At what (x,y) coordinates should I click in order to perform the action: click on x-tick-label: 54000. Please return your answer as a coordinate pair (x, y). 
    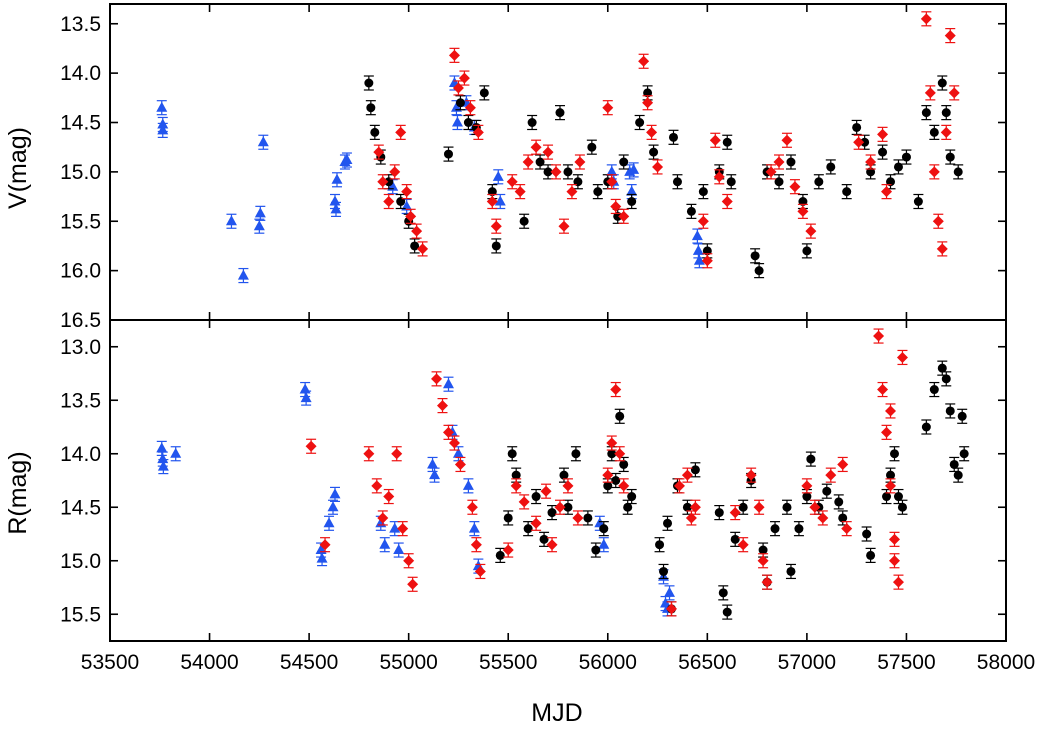
    Looking at the image, I should click on (209, 662).